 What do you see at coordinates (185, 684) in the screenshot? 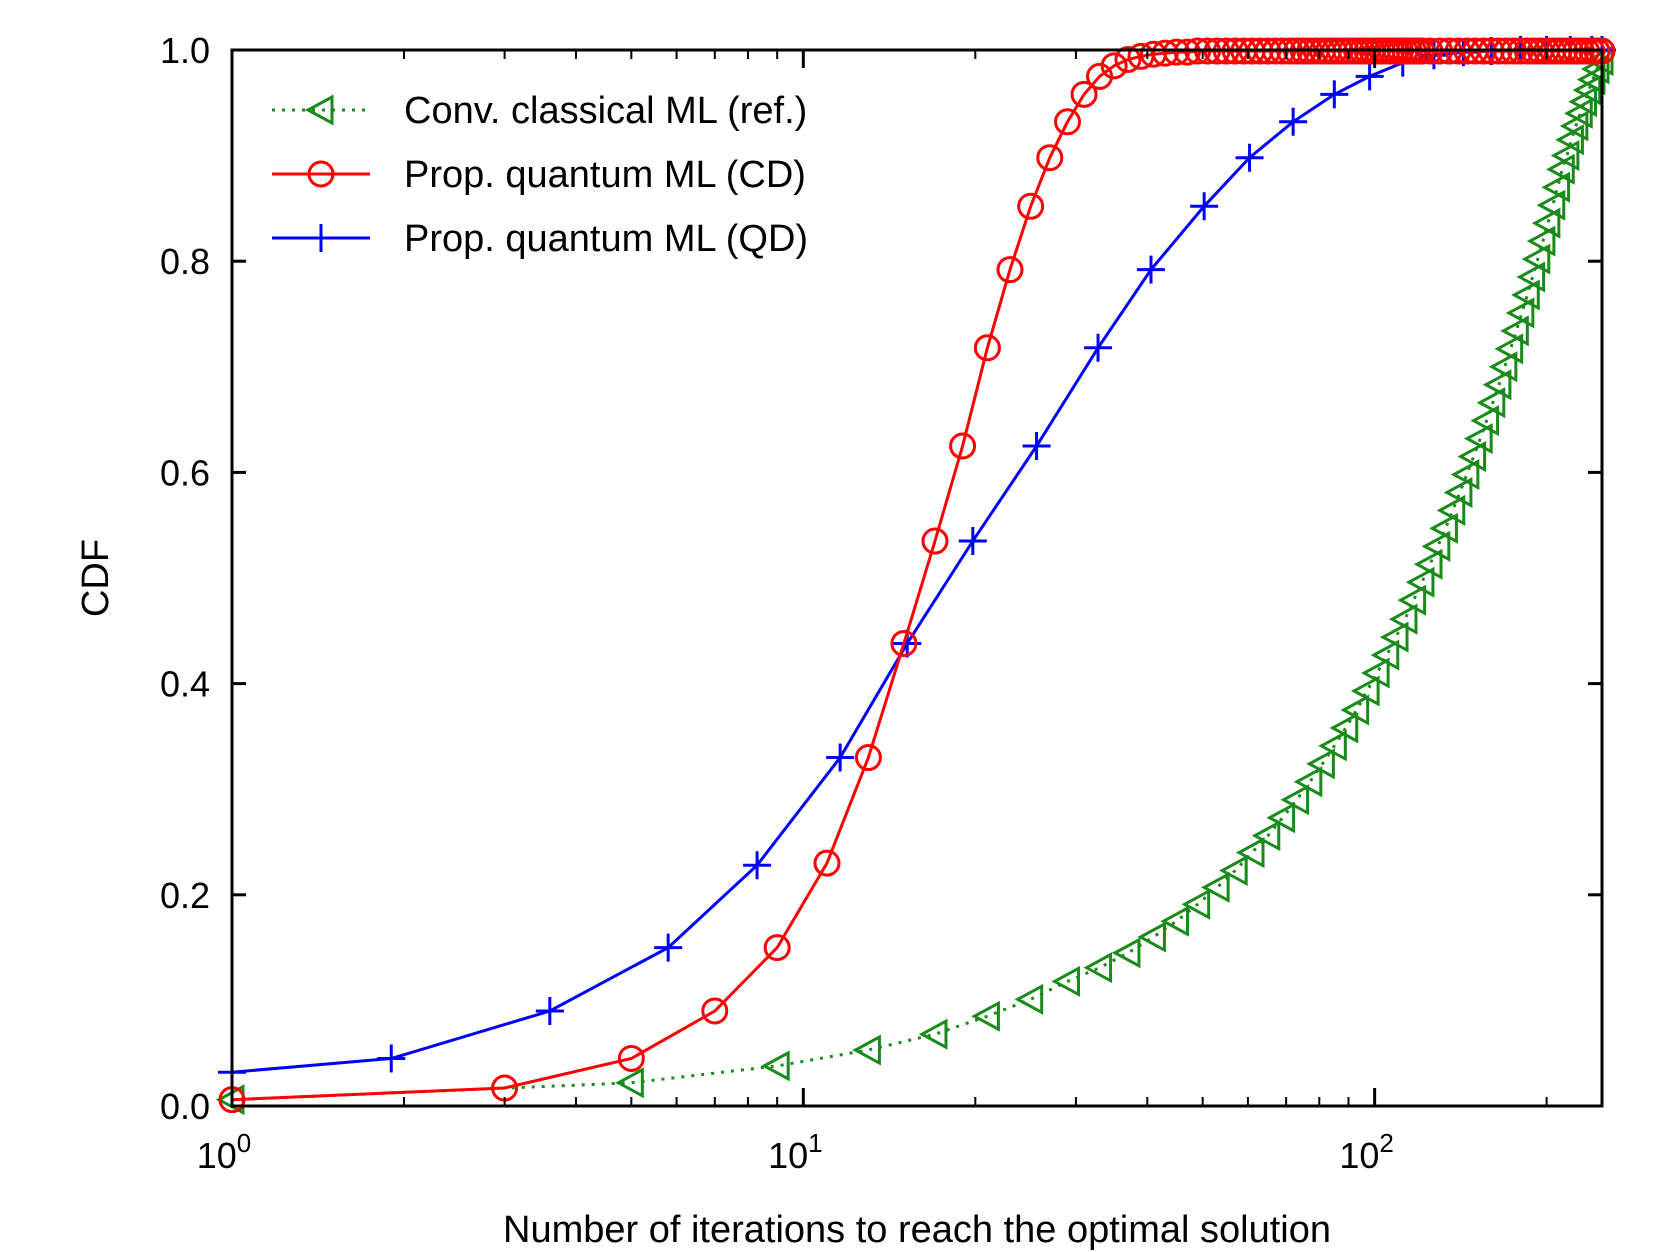
I see `y-tick-label: 0.4` at bounding box center [185, 684].